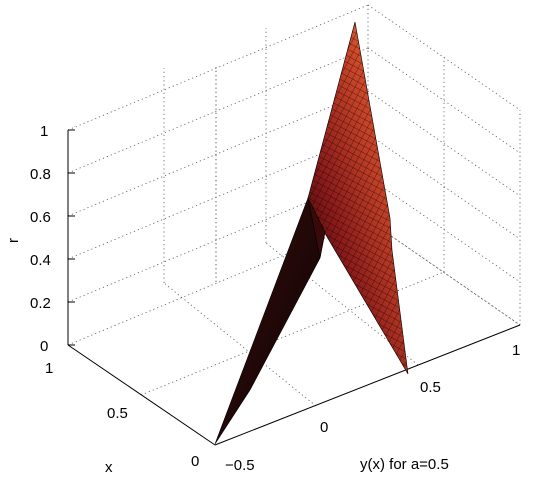  Describe the element at coordinates (40, 174) in the screenshot. I see `z-tick-label: 0.8` at that location.